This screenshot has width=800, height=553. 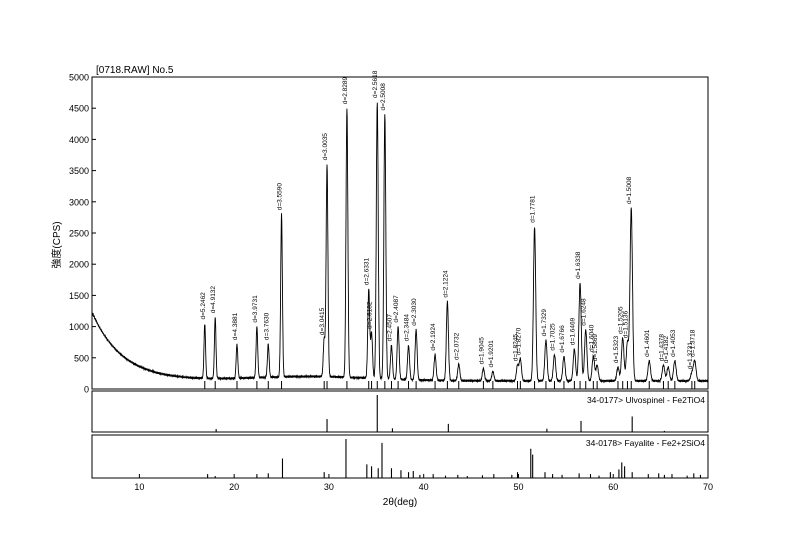 What do you see at coordinates (518, 487) in the screenshot?
I see `x-tick-label: 50` at bounding box center [518, 487].